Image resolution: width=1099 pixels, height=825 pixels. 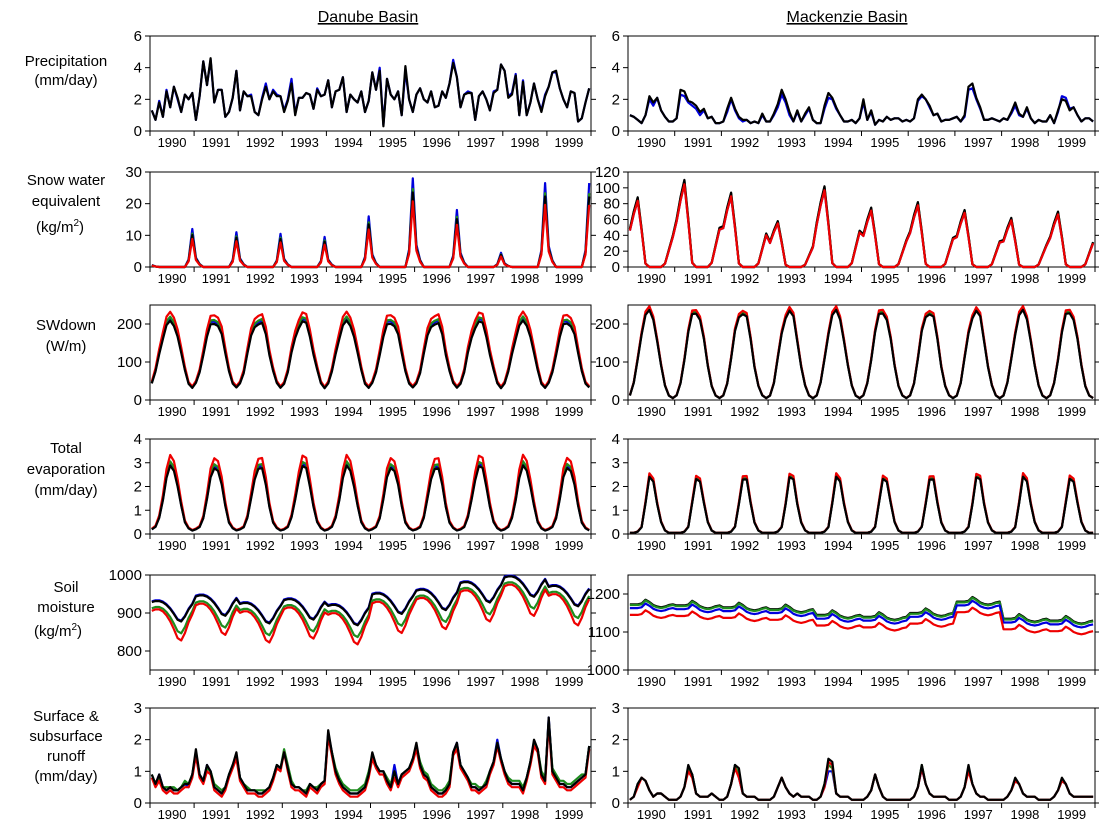 What do you see at coordinates (66, 71) in the screenshot?
I see `row-label-precipitation: Precipitation (mm/day)` at bounding box center [66, 71].